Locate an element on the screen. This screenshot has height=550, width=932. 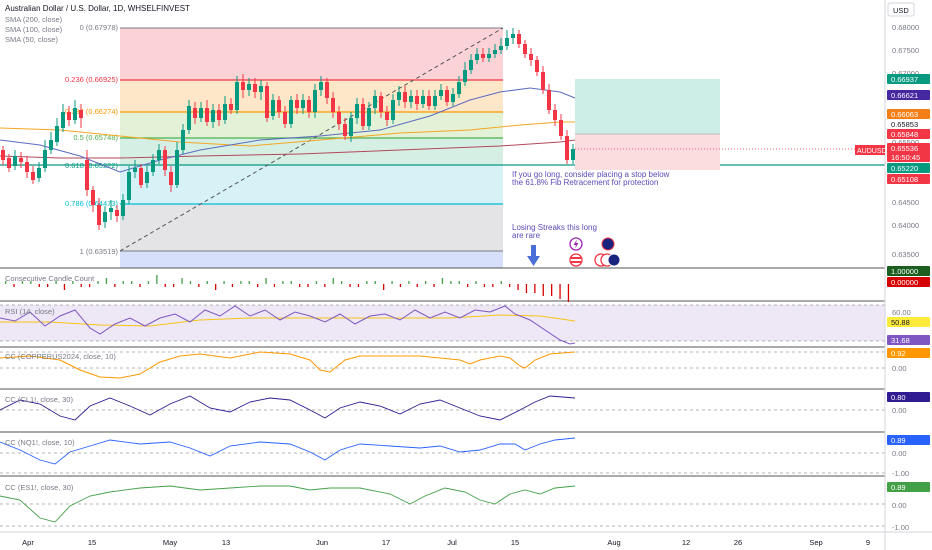
price-tick: 0.63500 is located at coordinates (905, 254).